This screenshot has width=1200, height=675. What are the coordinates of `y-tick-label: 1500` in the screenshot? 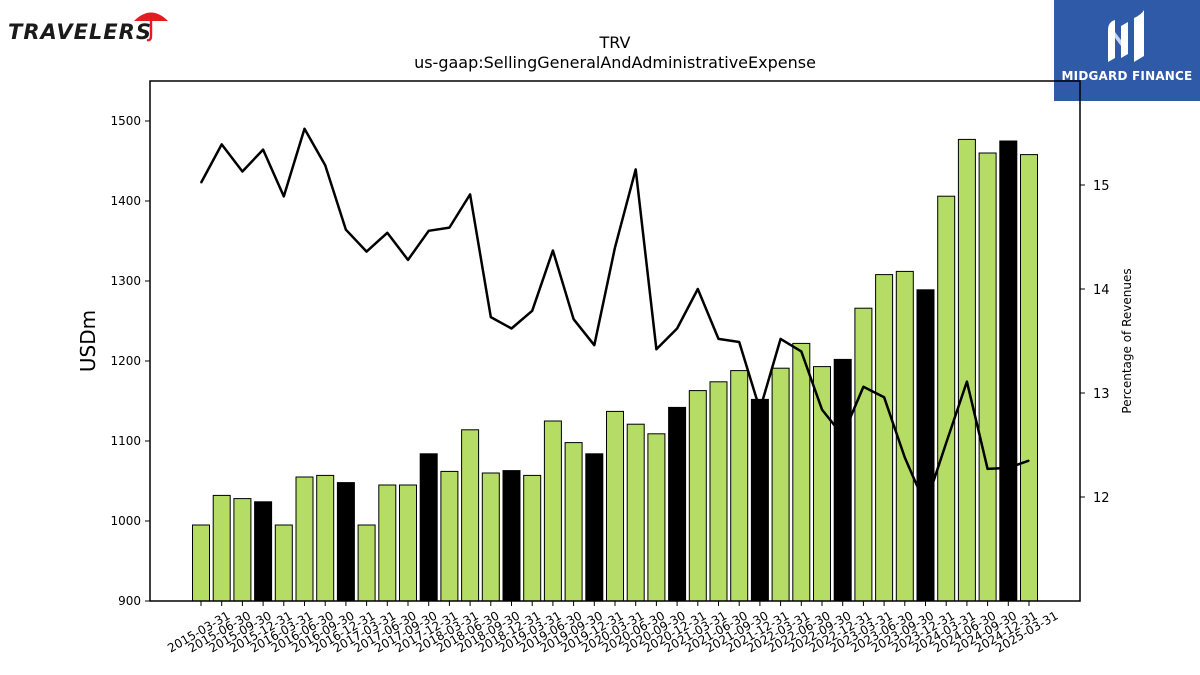 It's located at (125, 121).